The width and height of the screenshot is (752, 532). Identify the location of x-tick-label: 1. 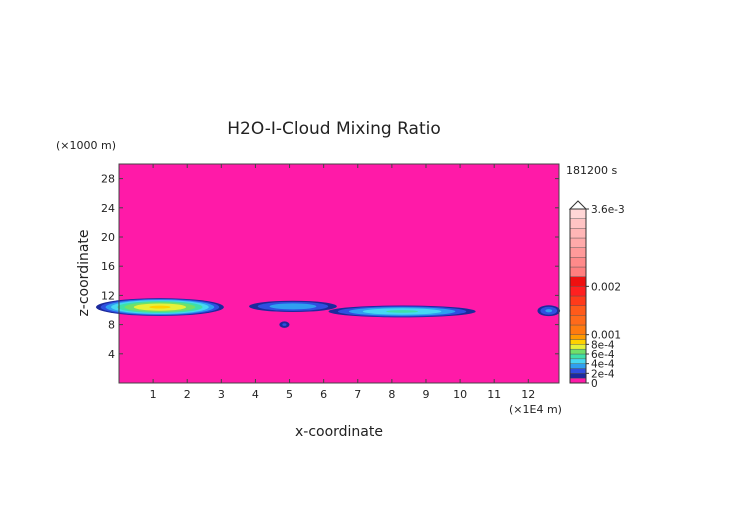
(153, 394).